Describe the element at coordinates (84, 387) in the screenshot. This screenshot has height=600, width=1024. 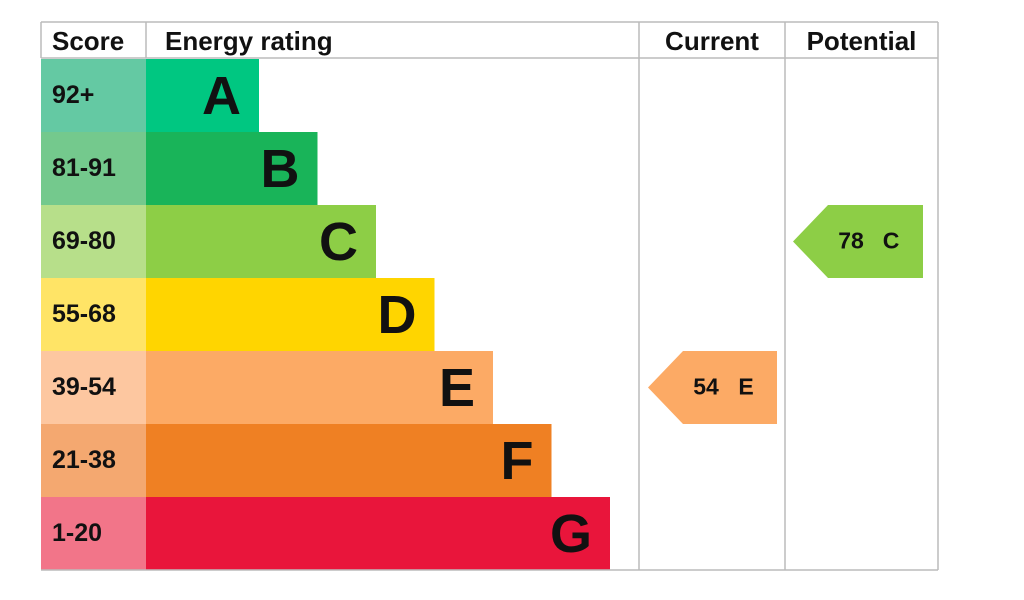
I see `score-label: 39-54` at that location.